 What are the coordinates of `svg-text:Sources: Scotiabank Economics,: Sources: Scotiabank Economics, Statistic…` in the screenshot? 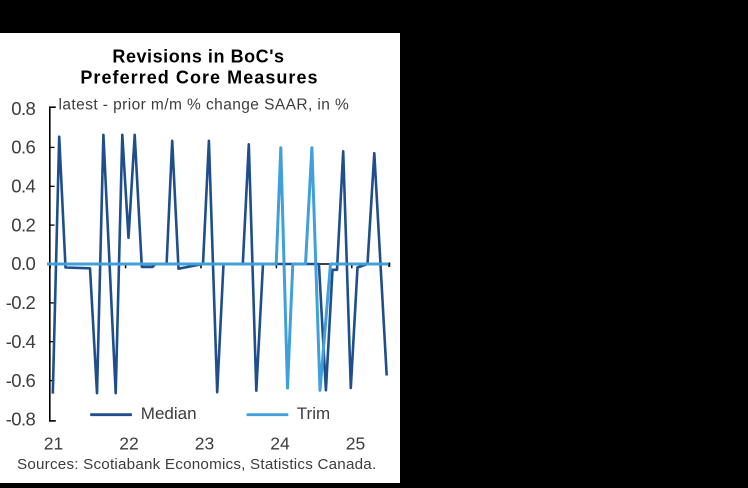 It's located at (196, 464).